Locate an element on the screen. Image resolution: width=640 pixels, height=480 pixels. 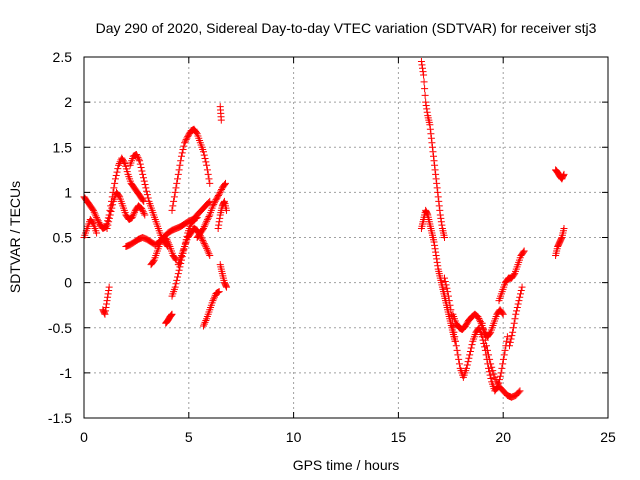
y-tick-label: 0 is located at coordinates (68, 283).